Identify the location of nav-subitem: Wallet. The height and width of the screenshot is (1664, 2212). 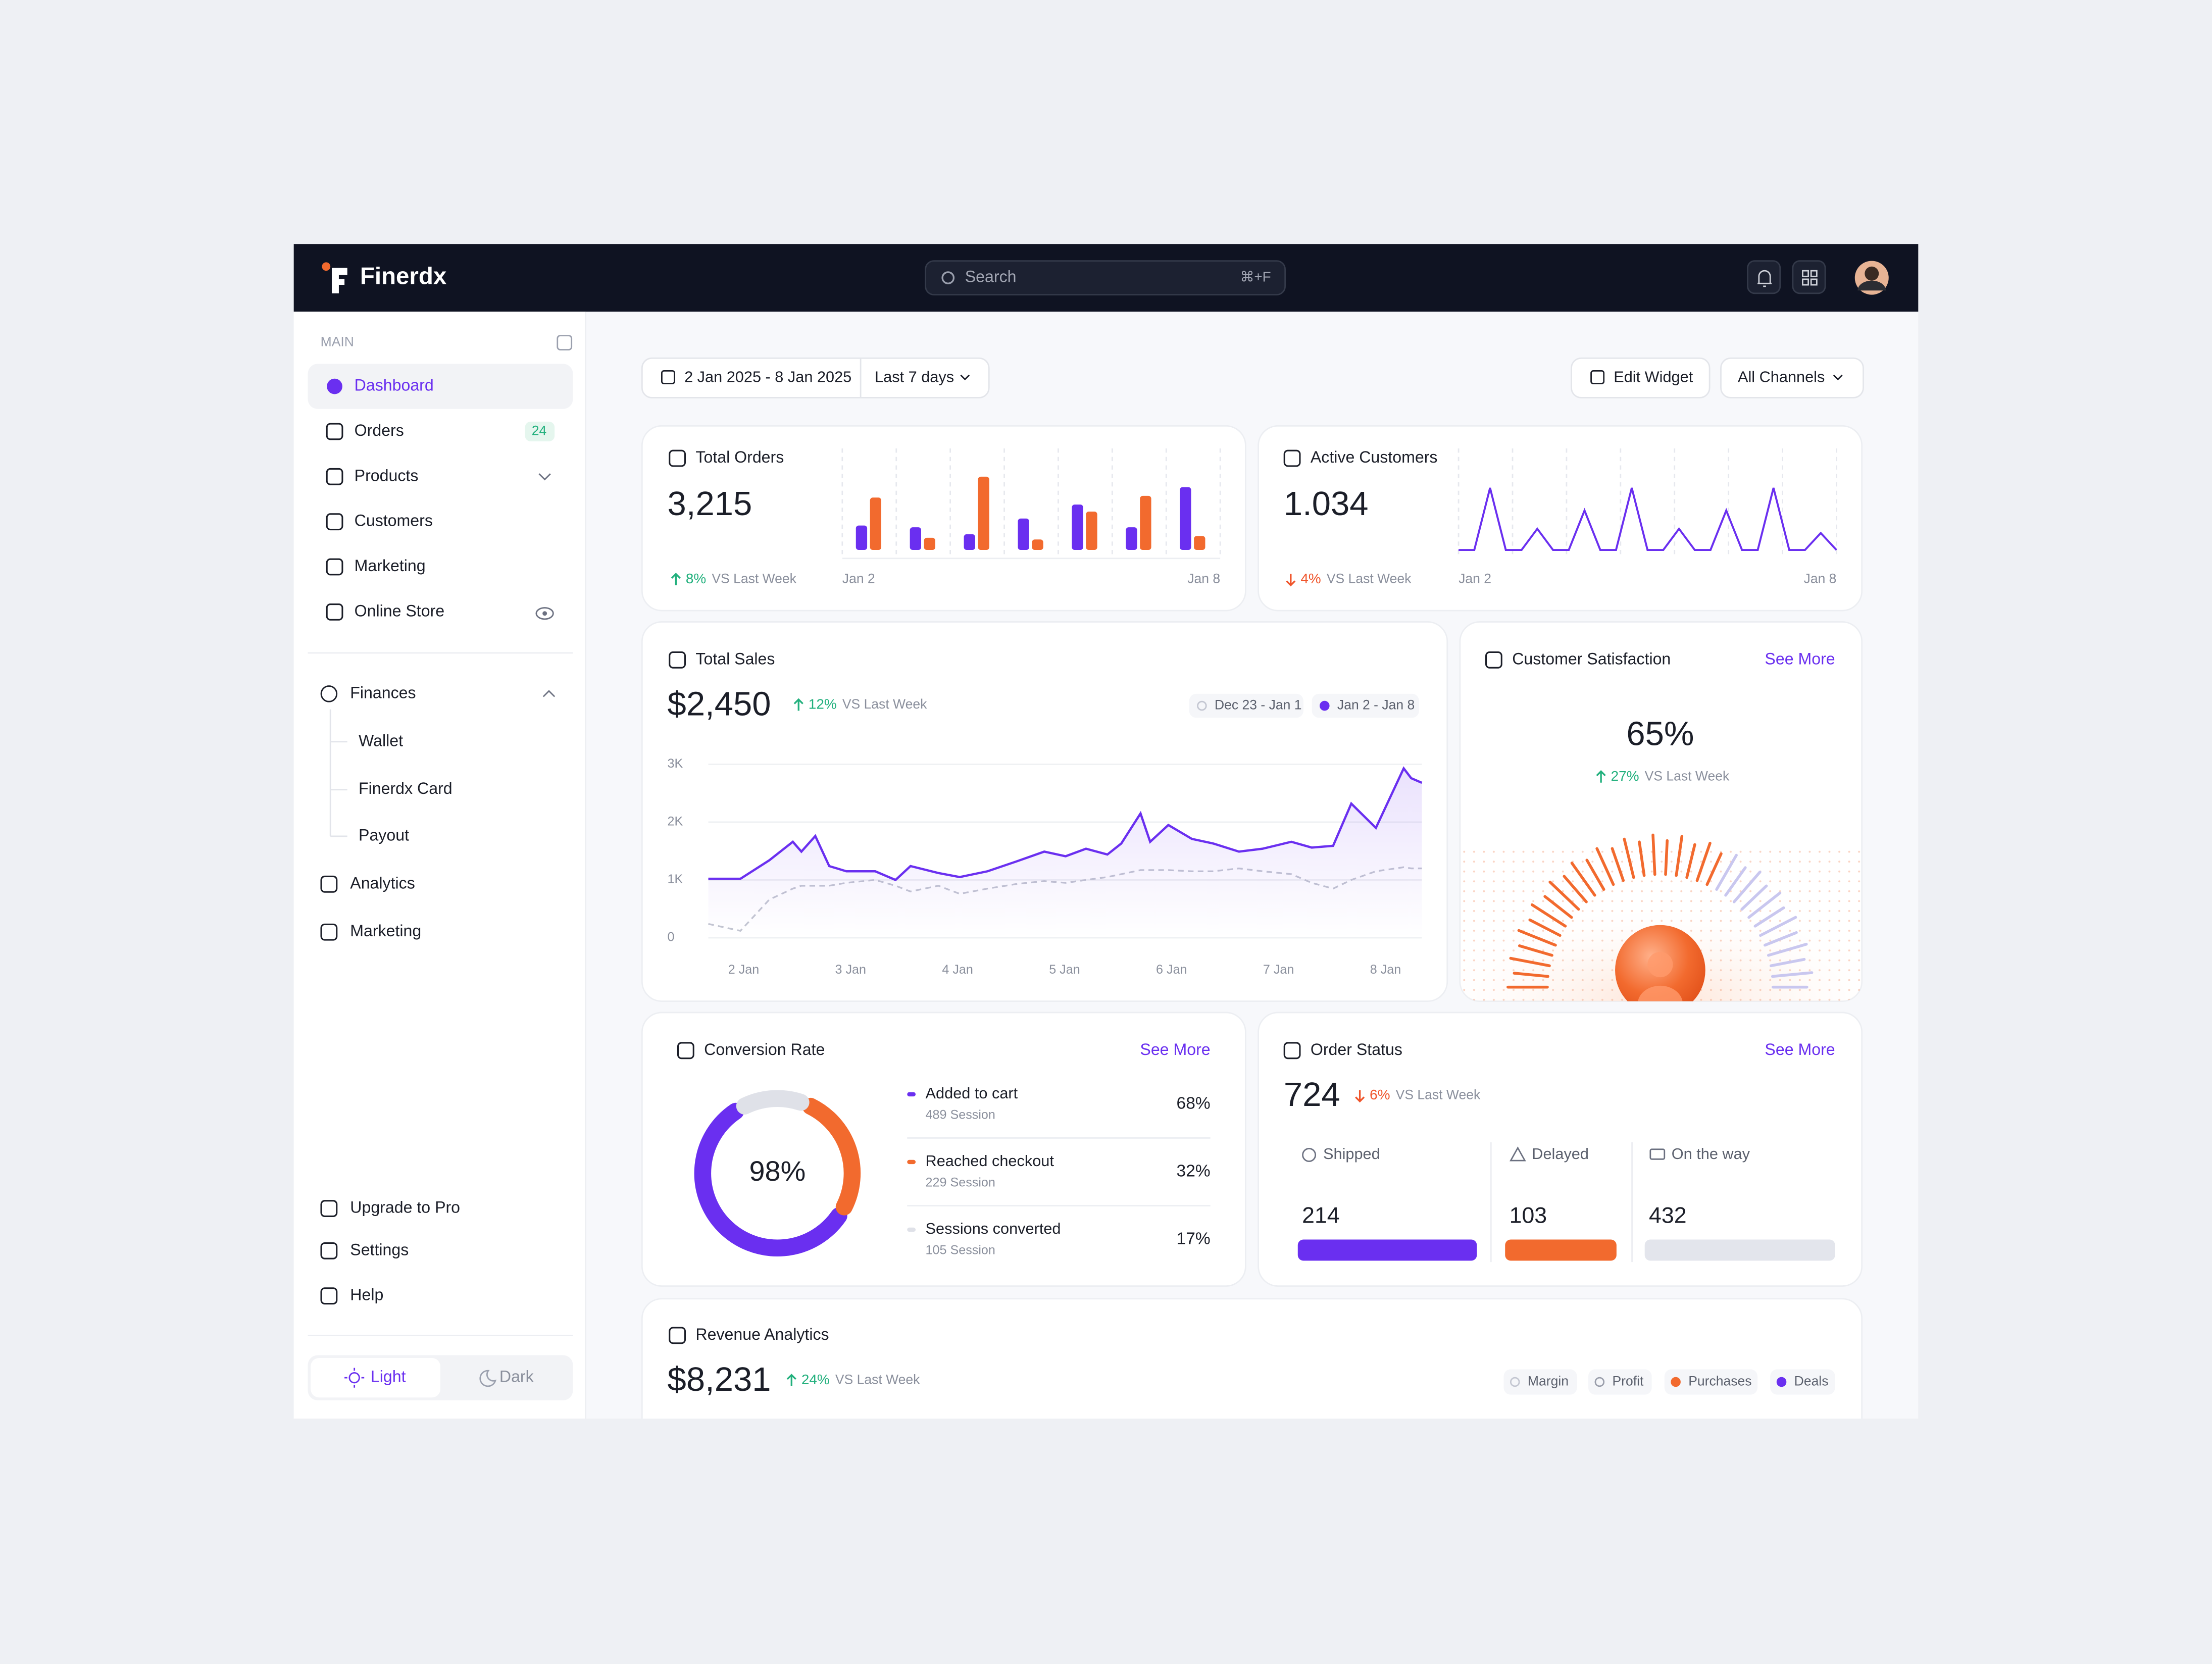
(381, 740).